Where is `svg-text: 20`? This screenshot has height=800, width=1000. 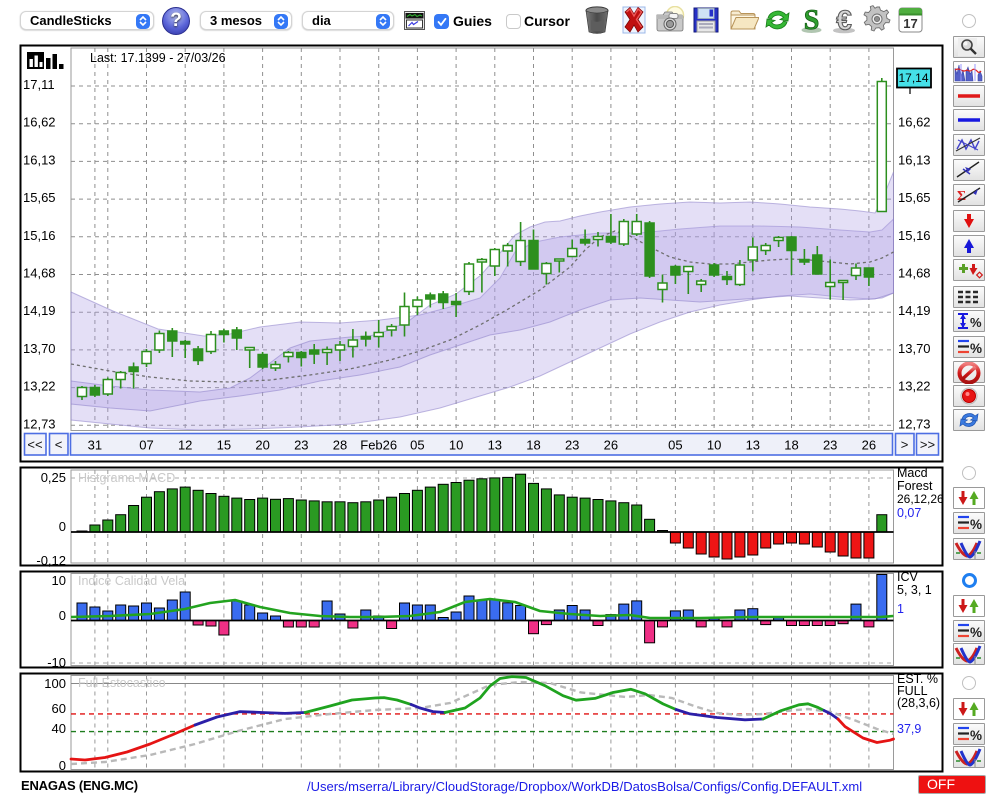
svg-text: 20 is located at coordinates (262, 445).